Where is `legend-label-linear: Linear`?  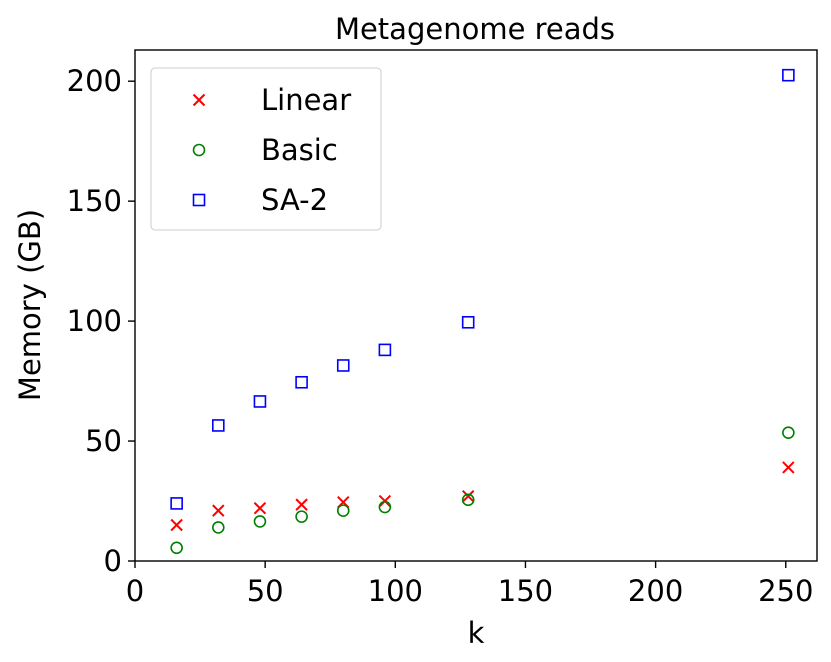
legend-label-linear: Linear is located at coordinates (306, 100).